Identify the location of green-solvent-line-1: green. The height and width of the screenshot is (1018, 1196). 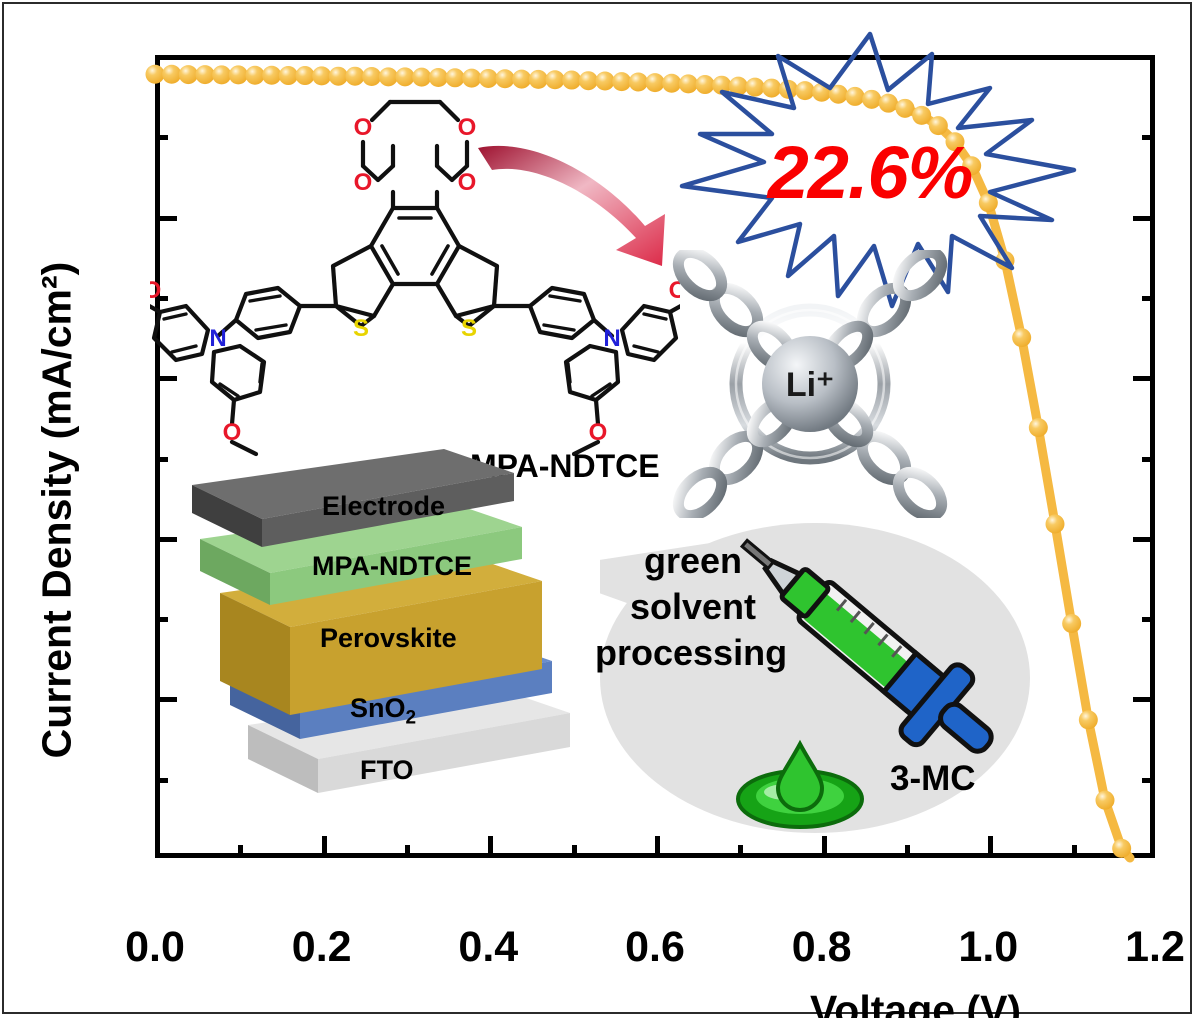
(693, 560).